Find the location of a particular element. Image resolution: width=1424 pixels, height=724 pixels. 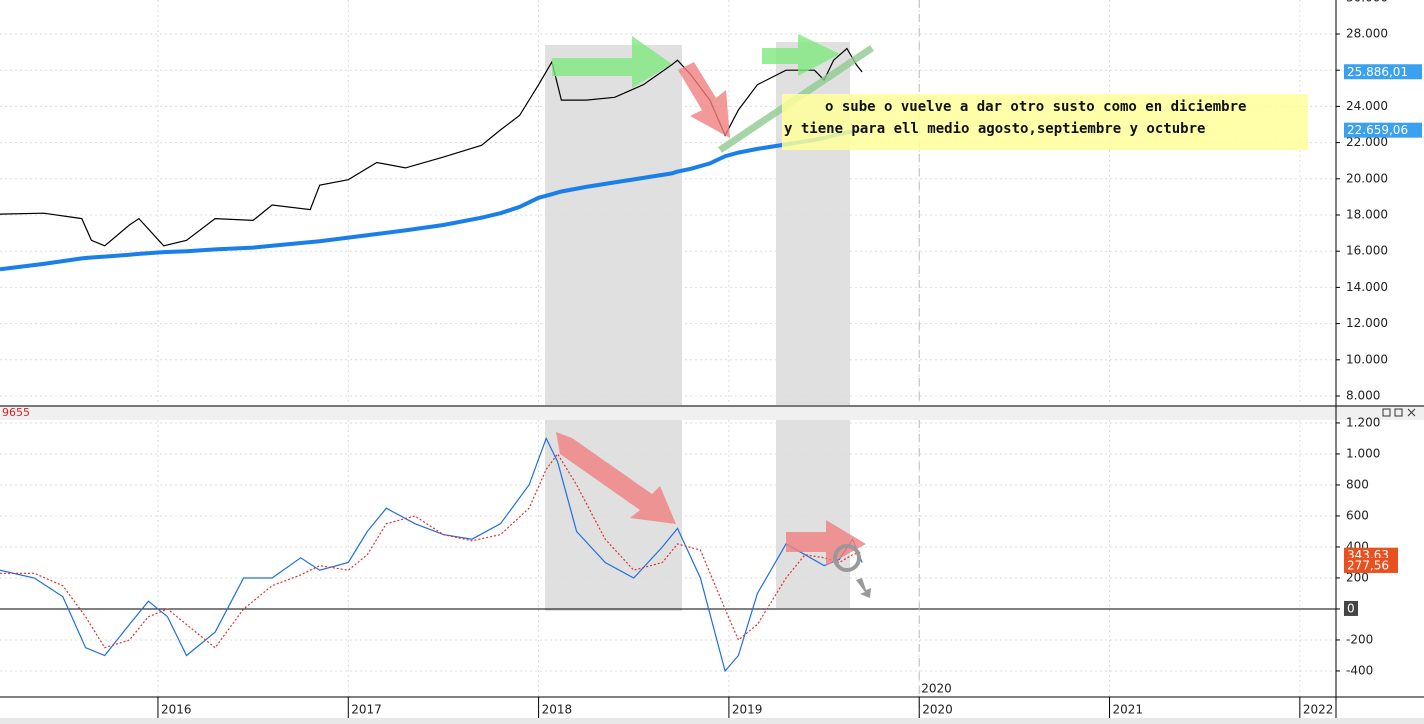

x-tick-label: 2022 is located at coordinates (1318, 710).